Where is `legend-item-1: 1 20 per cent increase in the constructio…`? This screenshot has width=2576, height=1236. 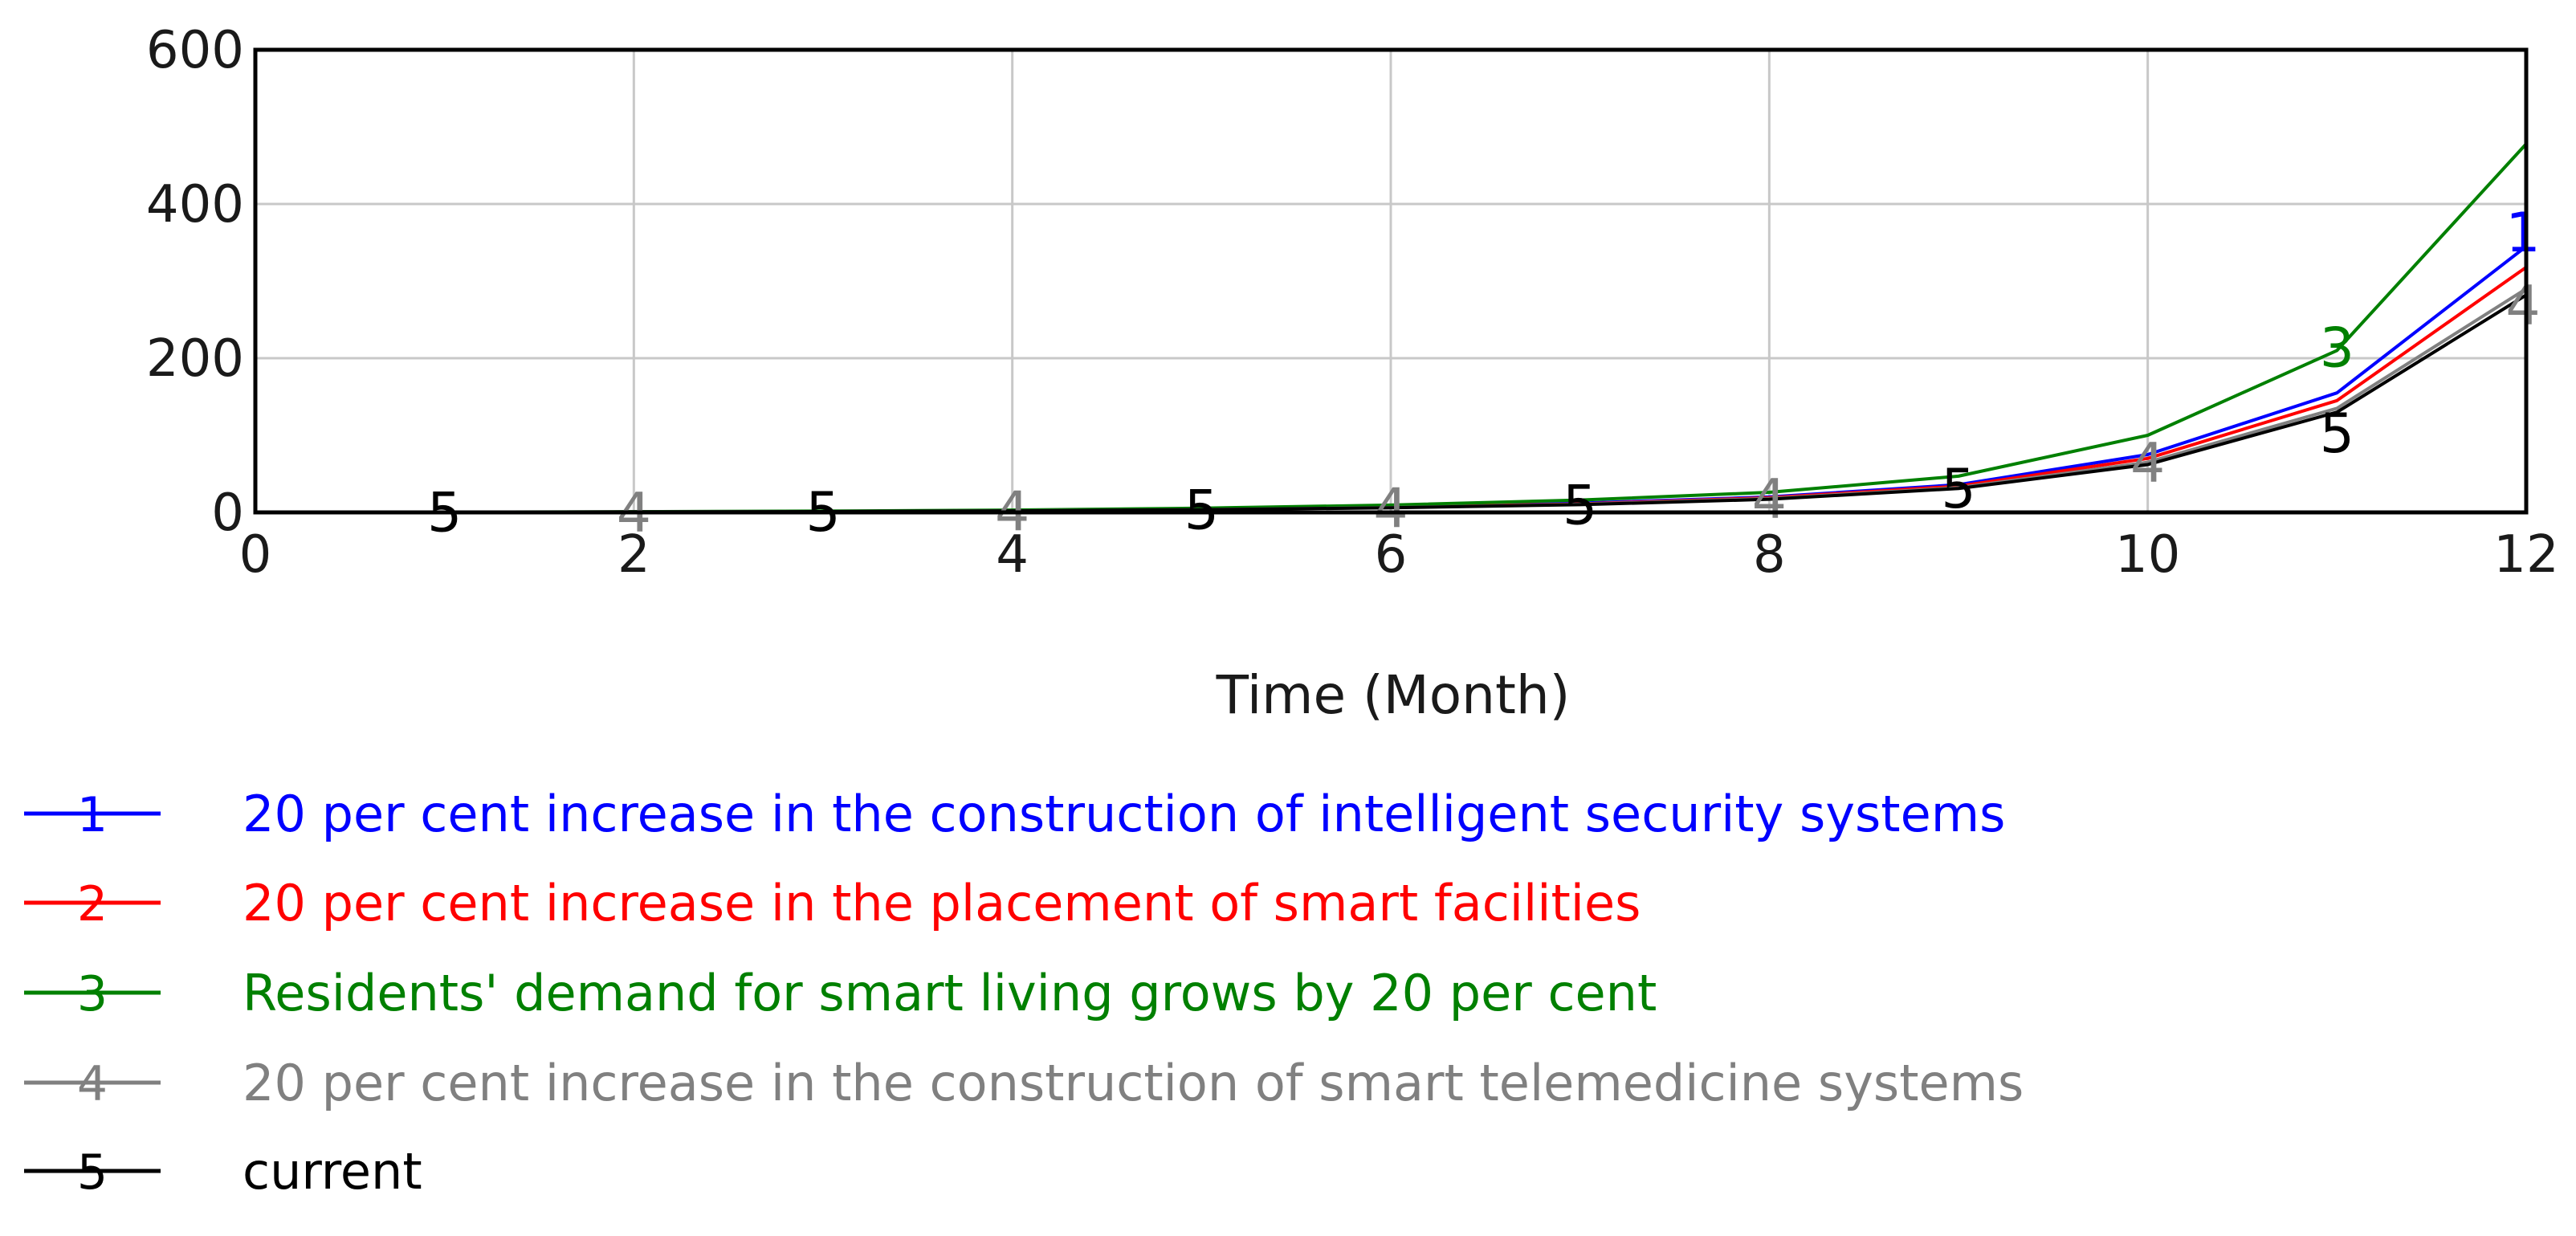
legend-item-1: 1 20 per cent increase in the constructio… is located at coordinates (1014, 814).